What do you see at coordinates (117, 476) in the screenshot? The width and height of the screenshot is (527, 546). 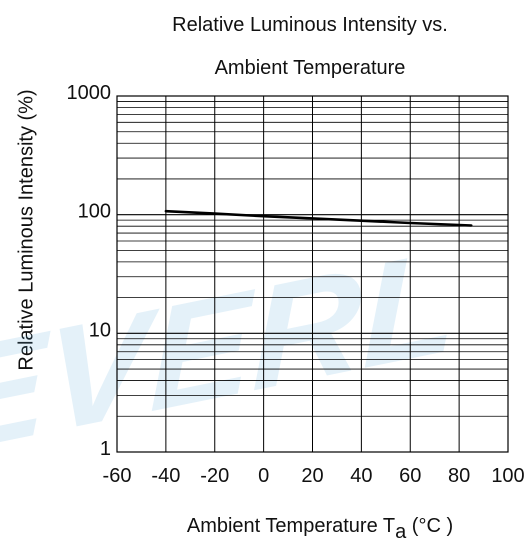 I see `x-tick-label: -60` at bounding box center [117, 476].